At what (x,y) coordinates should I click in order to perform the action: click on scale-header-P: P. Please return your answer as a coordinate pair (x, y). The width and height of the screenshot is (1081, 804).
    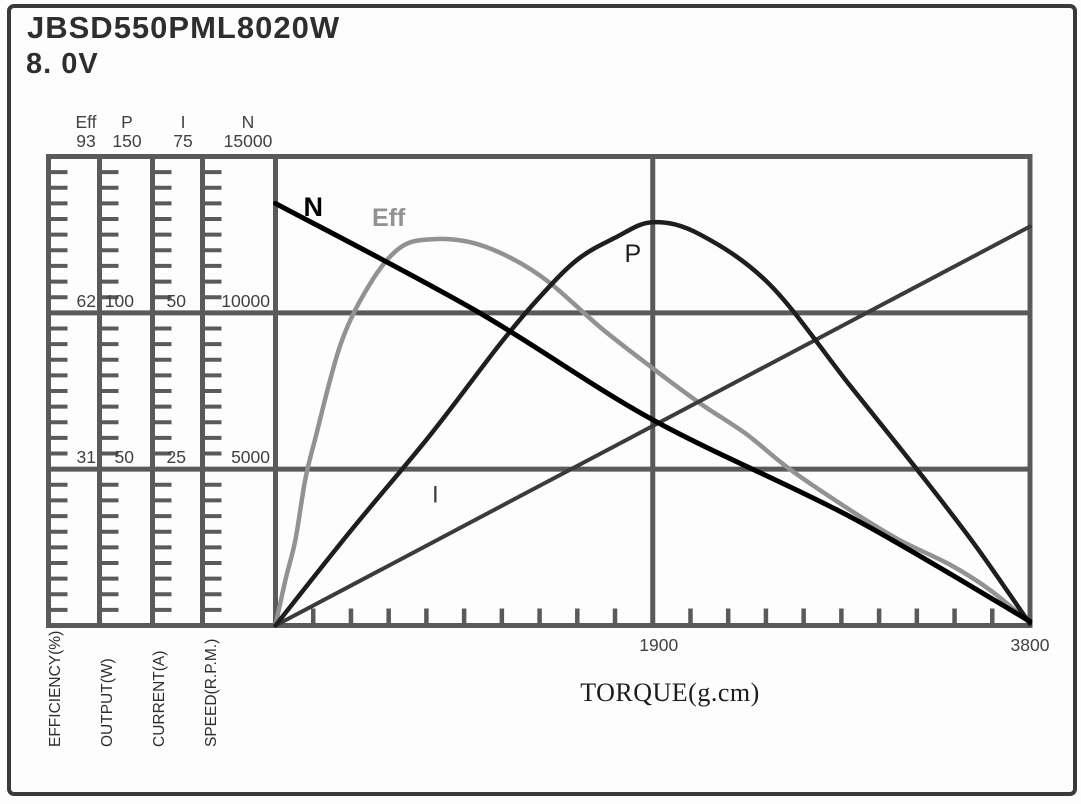
    Looking at the image, I should click on (127, 122).